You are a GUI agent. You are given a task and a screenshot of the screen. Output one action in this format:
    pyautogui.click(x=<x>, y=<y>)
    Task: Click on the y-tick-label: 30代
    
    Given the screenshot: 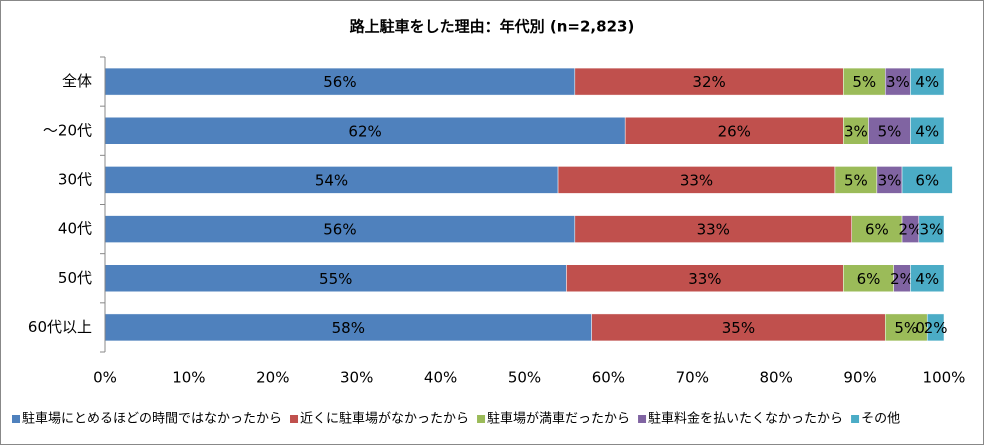 What is the action you would take?
    pyautogui.click(x=75, y=179)
    